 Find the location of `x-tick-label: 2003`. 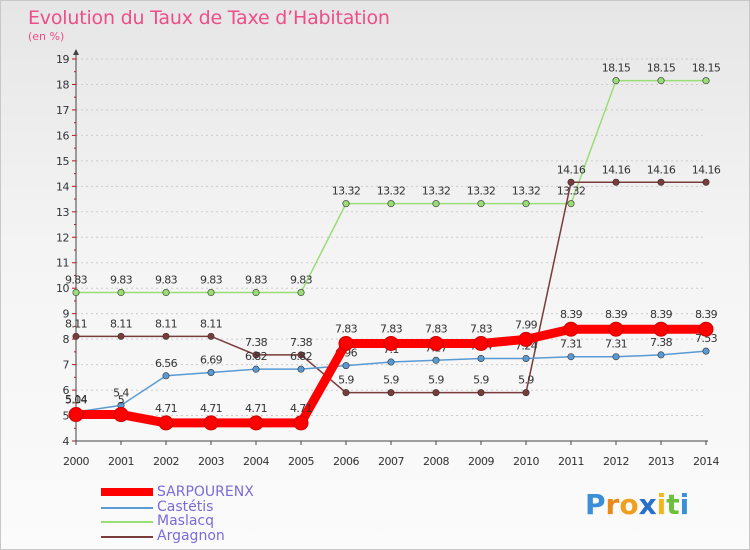

x-tick-label: 2003 is located at coordinates (211, 461).